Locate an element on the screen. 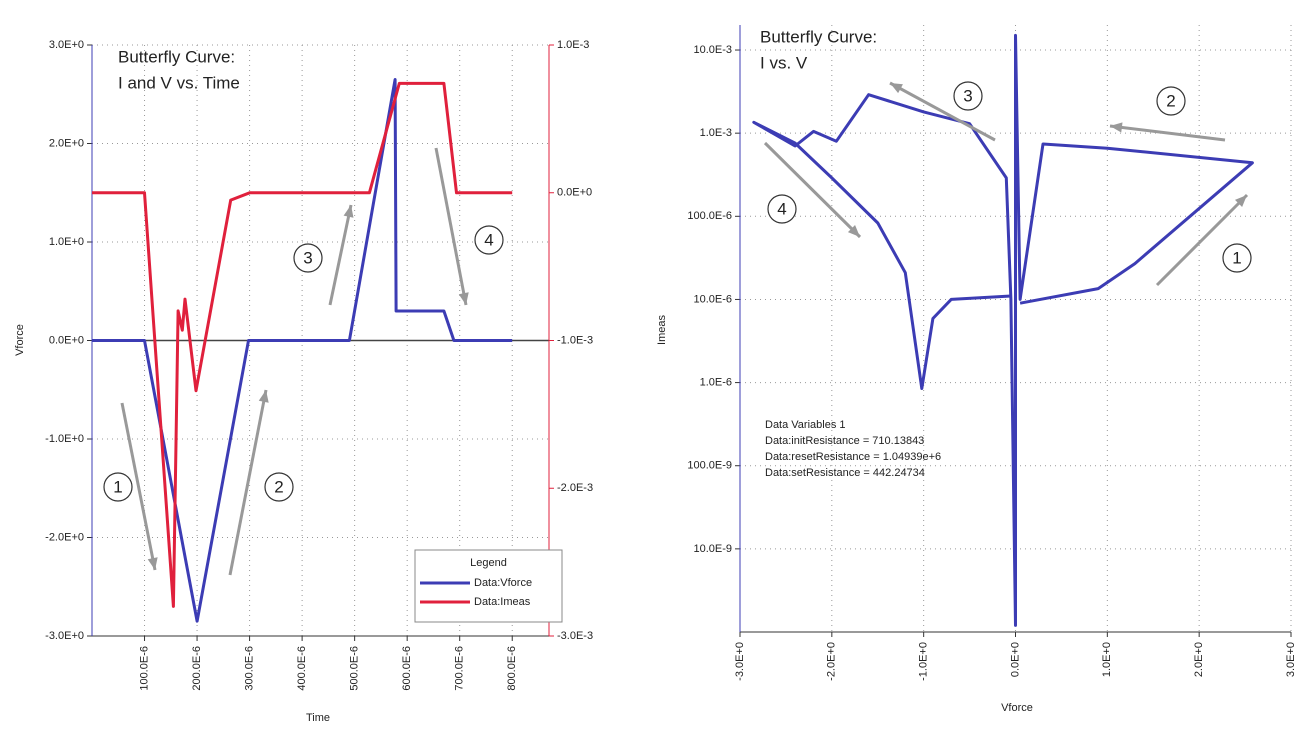 Image resolution: width=1307 pixels, height=729 pixels. legend-box is located at coordinates (488, 586).